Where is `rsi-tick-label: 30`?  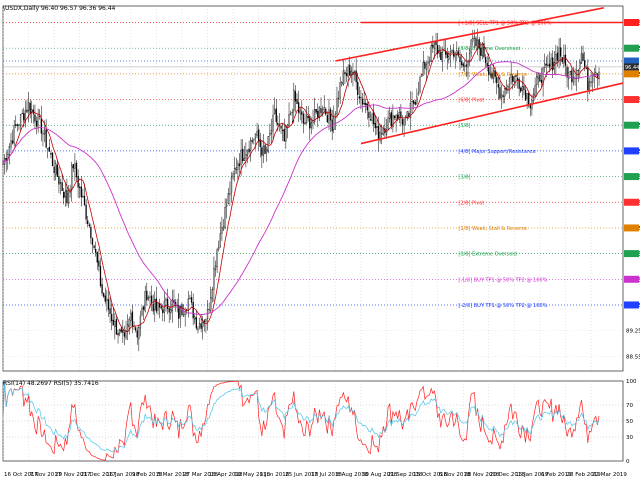 rsi-tick-label: 30 is located at coordinates (629, 438).